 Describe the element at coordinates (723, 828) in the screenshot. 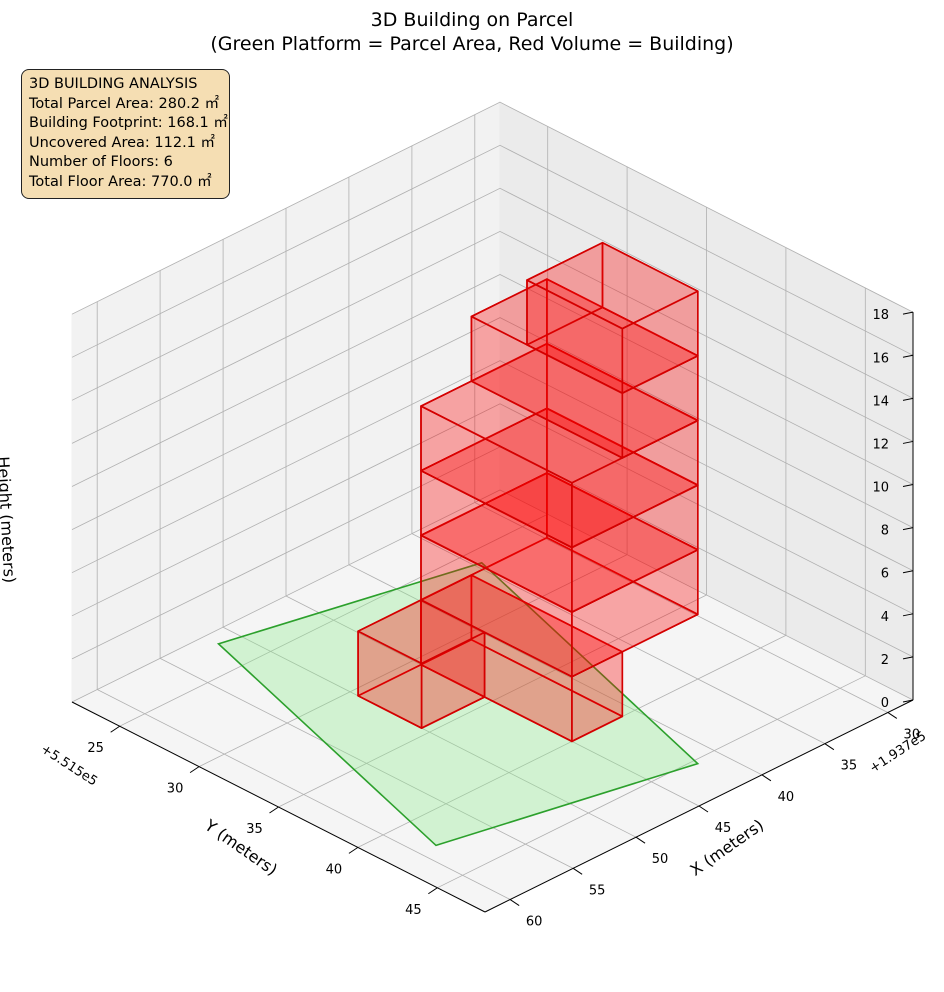

I see `x-tick-label: 45` at that location.